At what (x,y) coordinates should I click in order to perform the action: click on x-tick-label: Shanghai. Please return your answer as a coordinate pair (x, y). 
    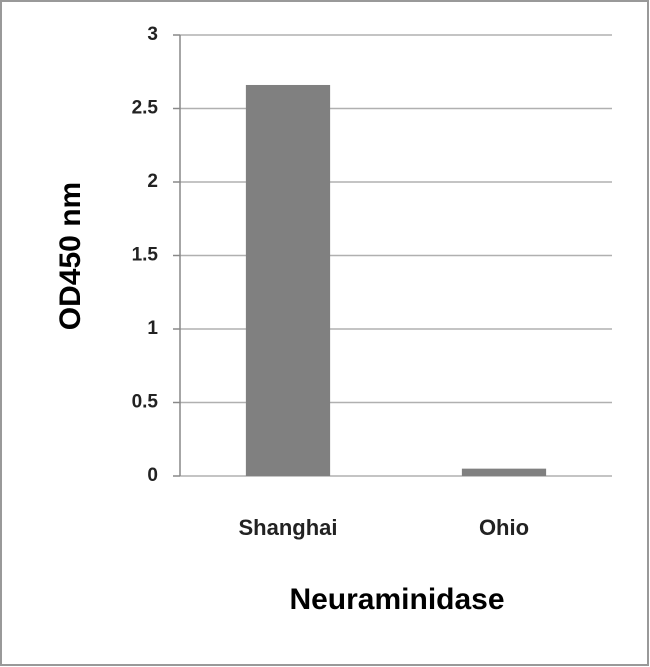
    Looking at the image, I should click on (287, 527).